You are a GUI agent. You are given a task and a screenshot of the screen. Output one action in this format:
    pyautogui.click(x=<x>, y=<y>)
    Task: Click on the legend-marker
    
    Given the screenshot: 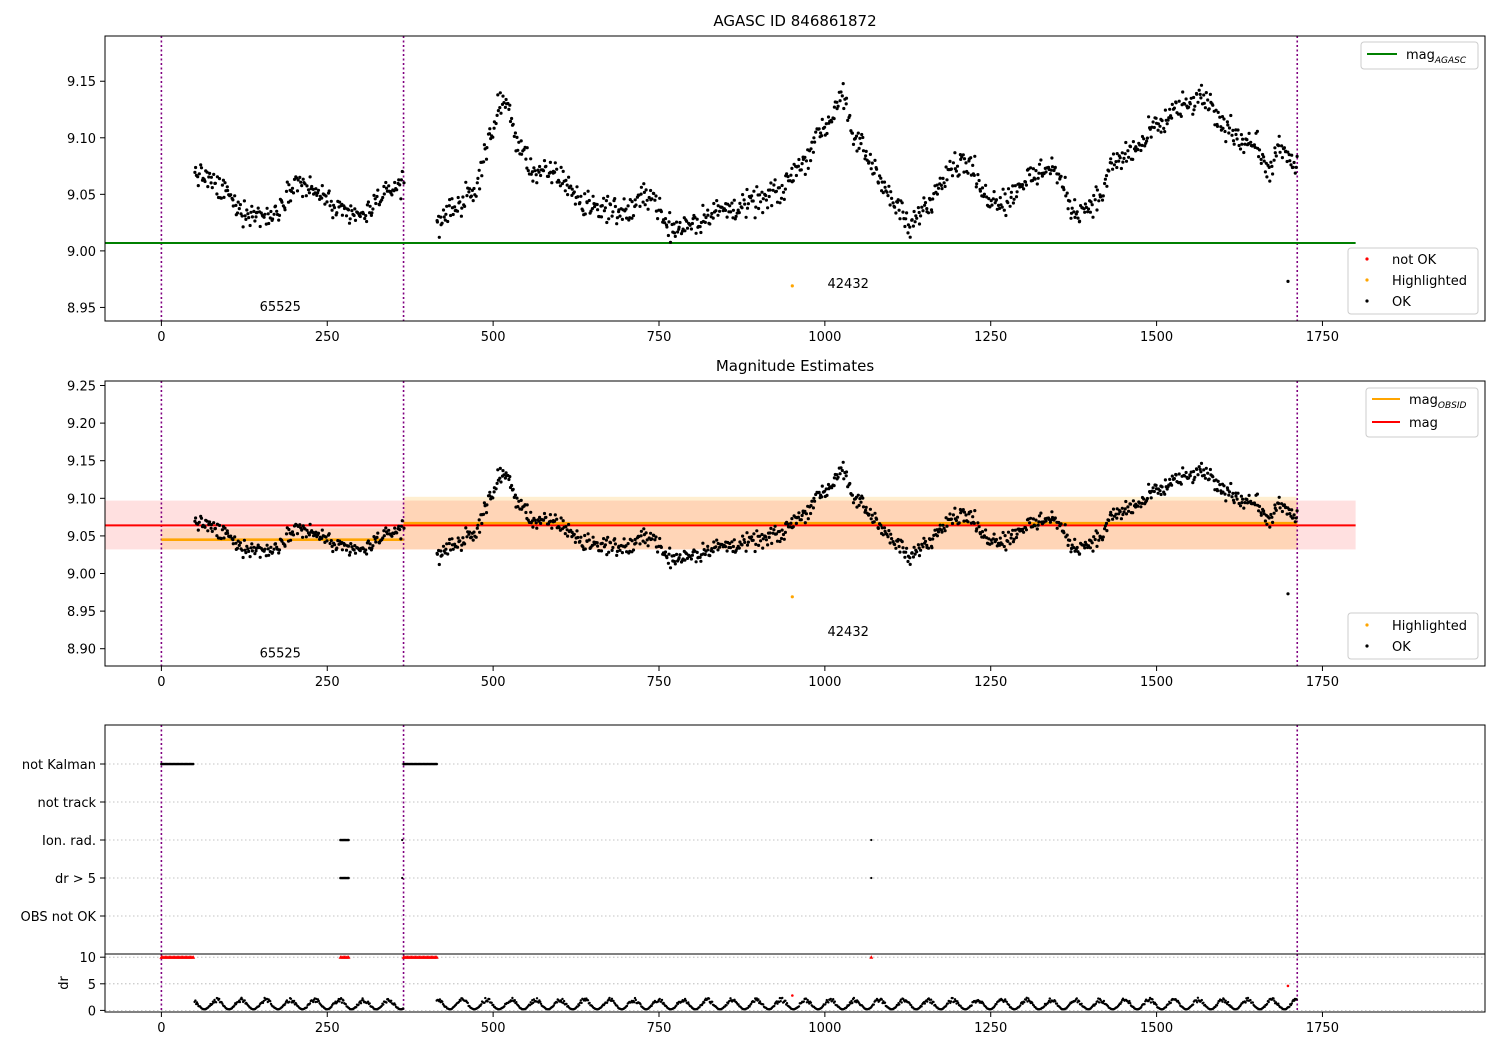 What is the action you would take?
    pyautogui.click(x=1367, y=646)
    